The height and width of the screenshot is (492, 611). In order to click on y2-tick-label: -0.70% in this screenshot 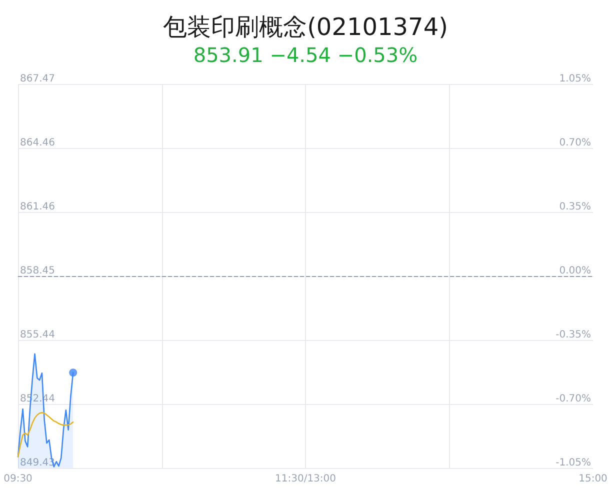, I will do `click(573, 399)`.